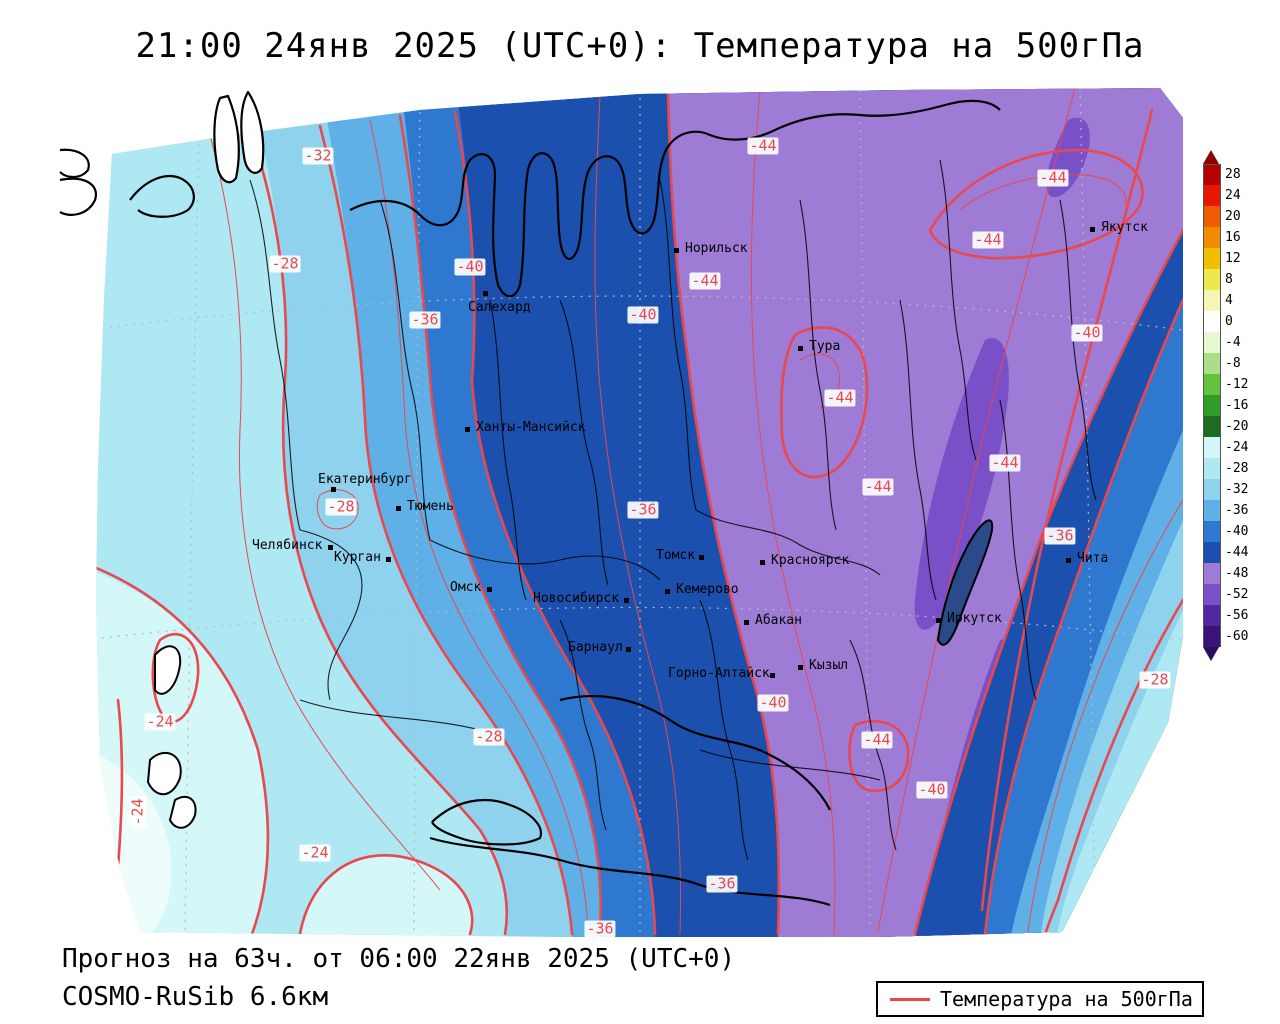  I want to click on colorbar-row: 28, so click(1238, 174).